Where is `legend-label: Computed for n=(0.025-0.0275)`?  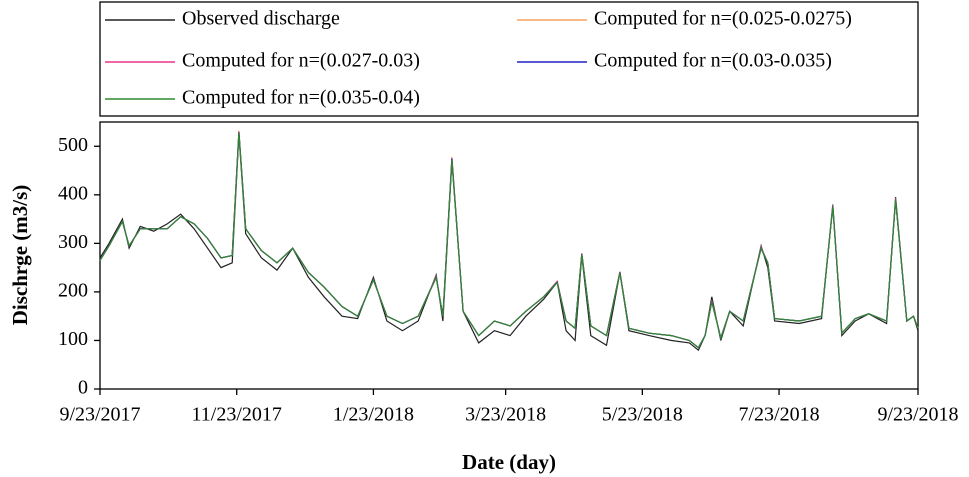
legend-label: Computed for n=(0.025-0.0275) is located at coordinates (723, 19).